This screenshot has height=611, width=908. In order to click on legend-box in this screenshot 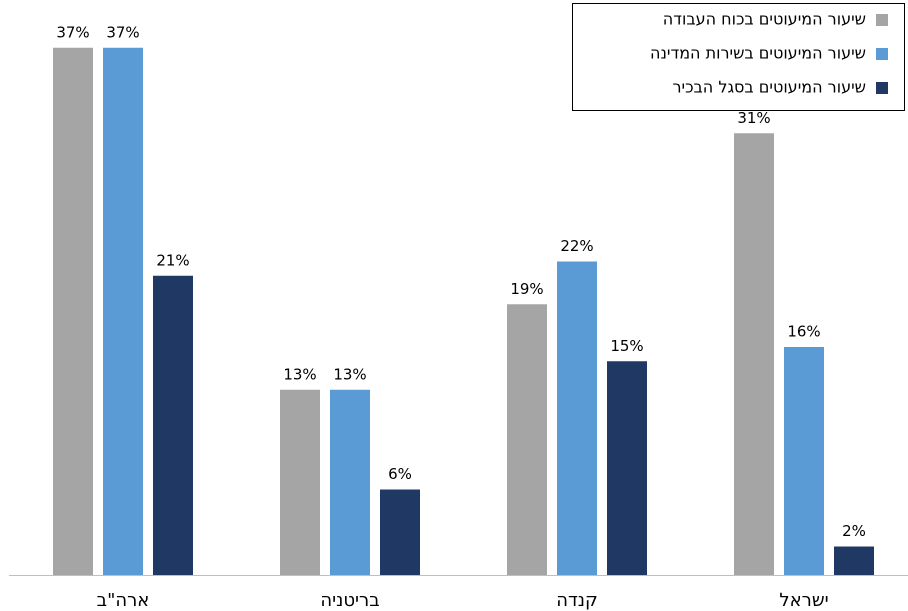, I will do `click(738, 57)`.